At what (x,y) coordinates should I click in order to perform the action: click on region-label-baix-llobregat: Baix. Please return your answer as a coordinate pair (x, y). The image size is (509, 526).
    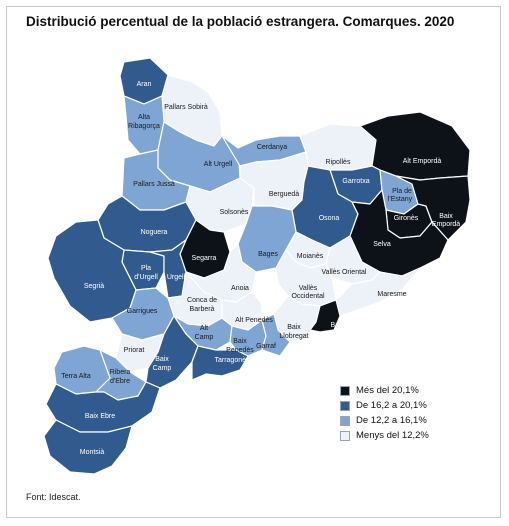
    Looking at the image, I should click on (294, 327).